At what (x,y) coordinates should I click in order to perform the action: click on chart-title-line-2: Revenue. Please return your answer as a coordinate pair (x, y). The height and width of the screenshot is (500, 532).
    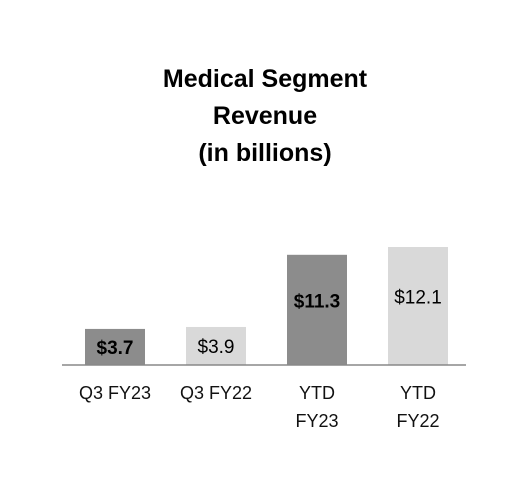
    Looking at the image, I should click on (265, 116).